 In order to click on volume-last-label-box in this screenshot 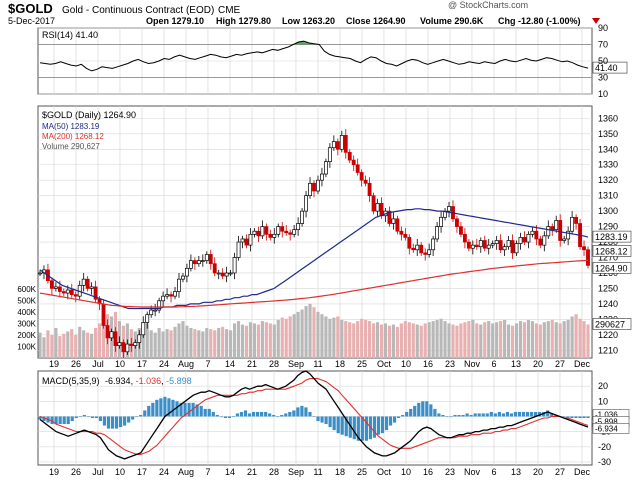, I will do `click(612, 324)`.